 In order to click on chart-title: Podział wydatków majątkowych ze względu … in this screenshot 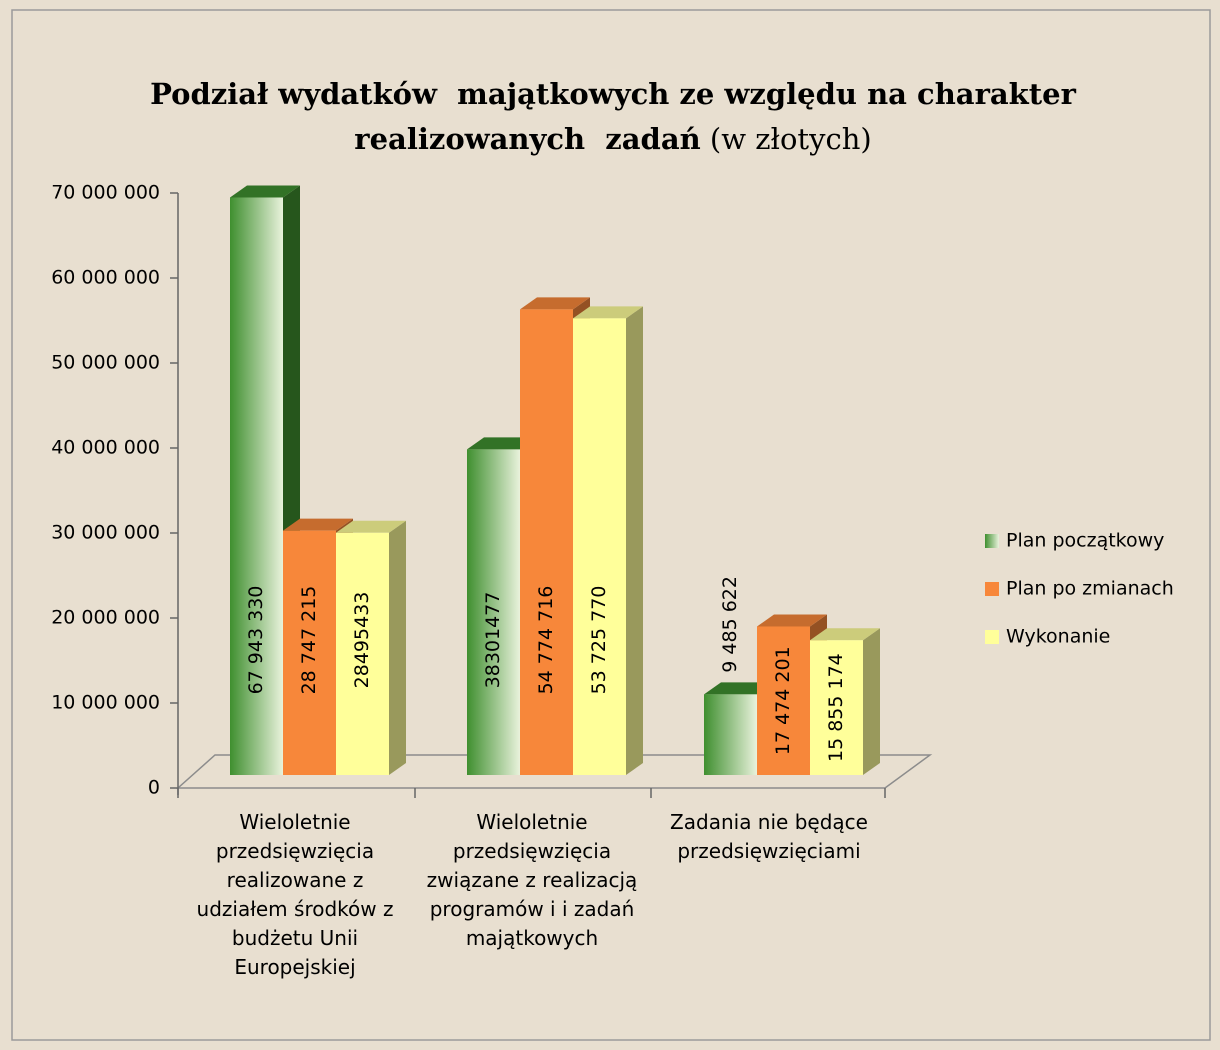, I will do `click(613, 94)`.